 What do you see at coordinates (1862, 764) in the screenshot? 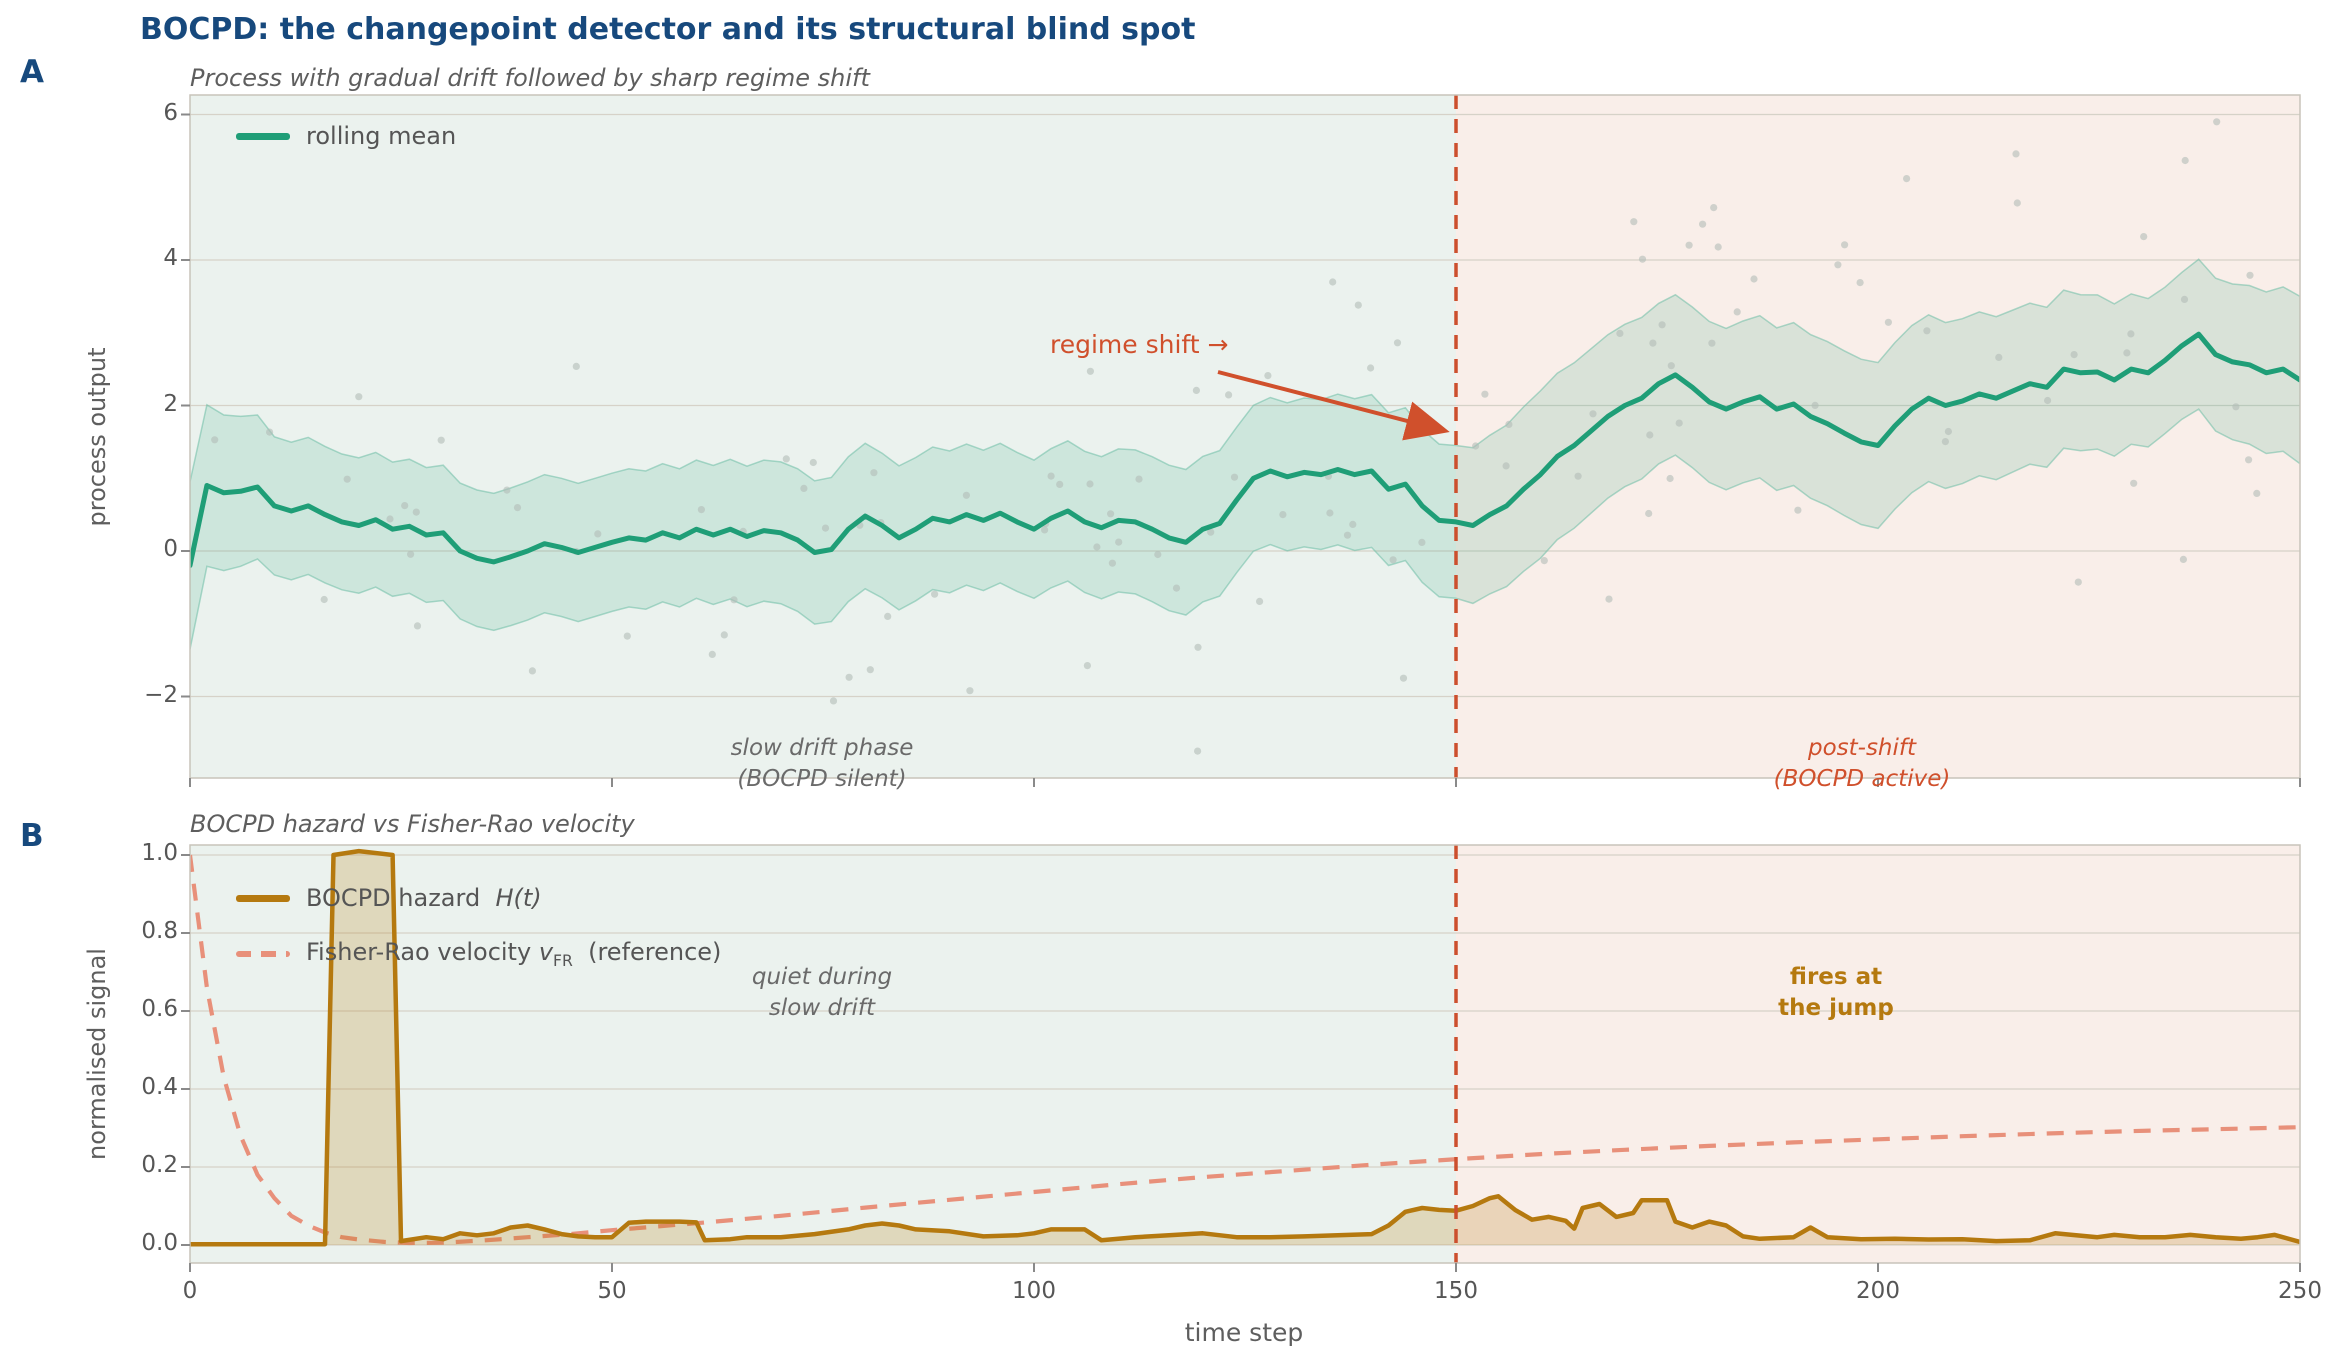
I see `post-shift-annotation: post-shift (BOCPD active)` at bounding box center [1862, 764].